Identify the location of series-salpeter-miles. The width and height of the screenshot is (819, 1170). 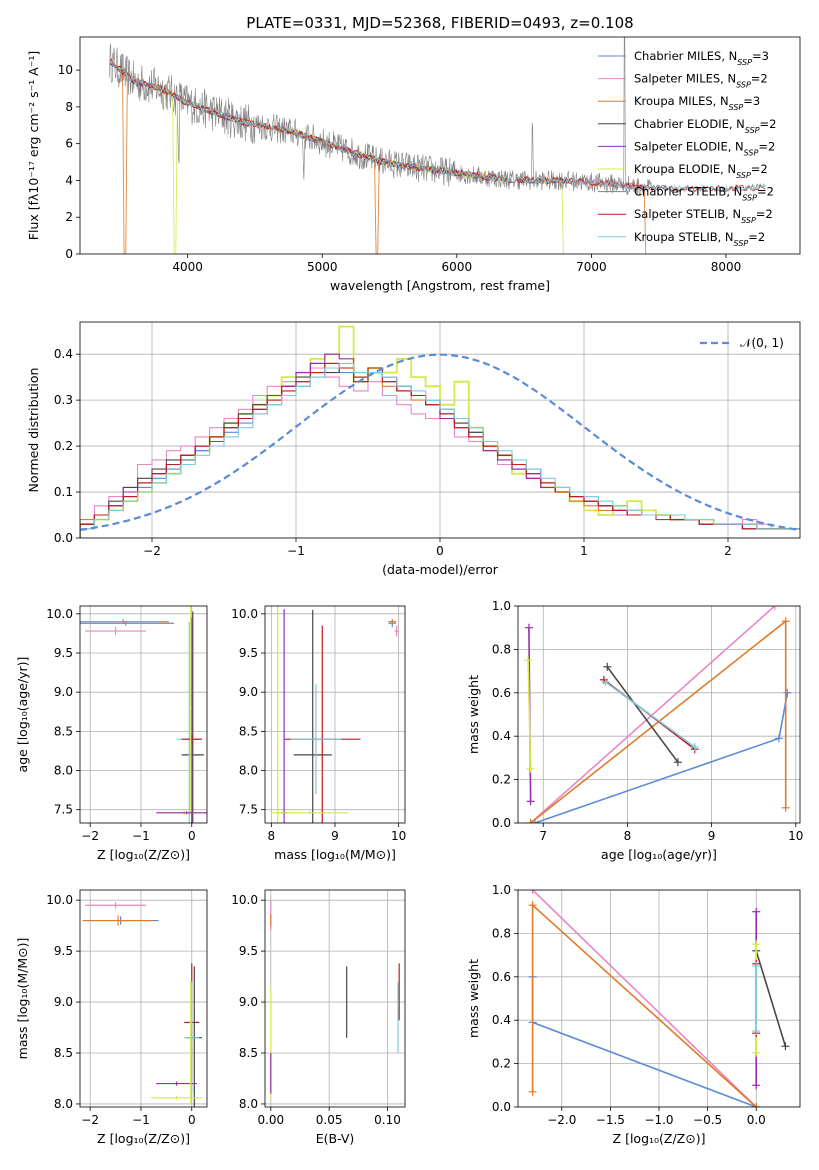
(652, 714).